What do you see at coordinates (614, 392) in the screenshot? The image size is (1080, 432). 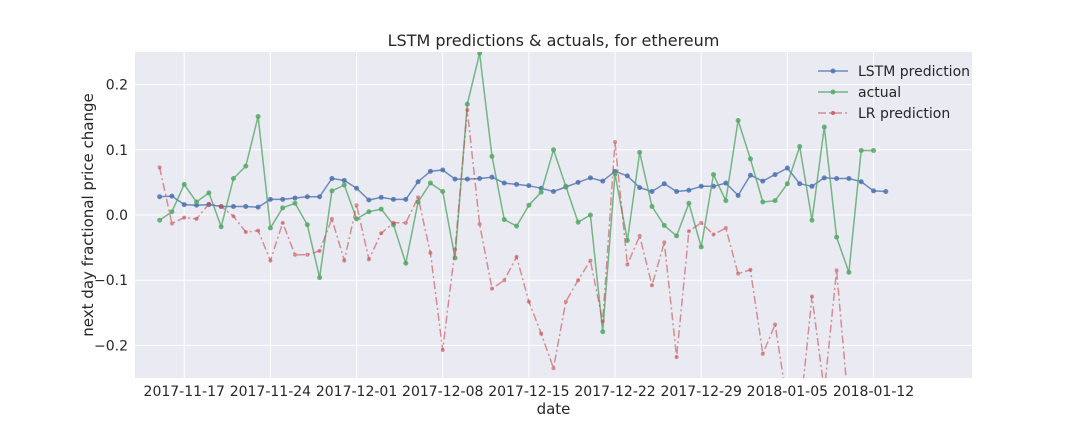 I see `x-tick-label: 2017-12-22` at bounding box center [614, 392].